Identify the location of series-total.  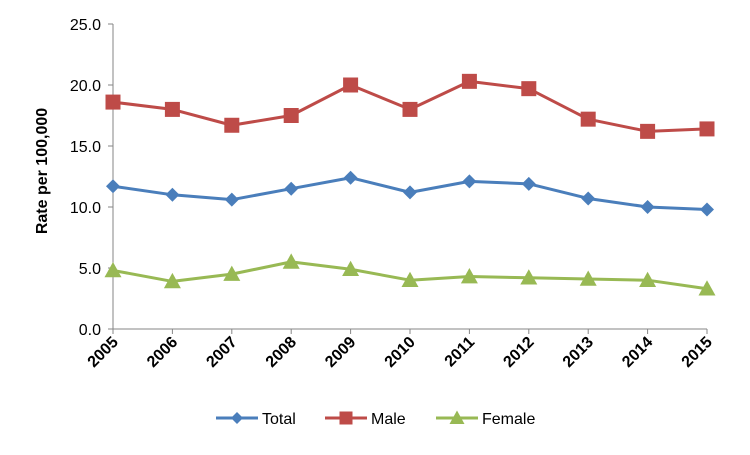
(410, 193).